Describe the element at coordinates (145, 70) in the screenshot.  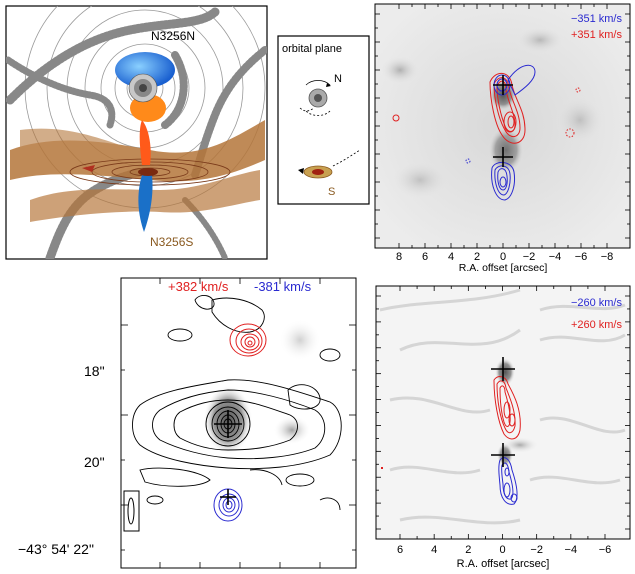
I see `north-blue-lobe` at that location.